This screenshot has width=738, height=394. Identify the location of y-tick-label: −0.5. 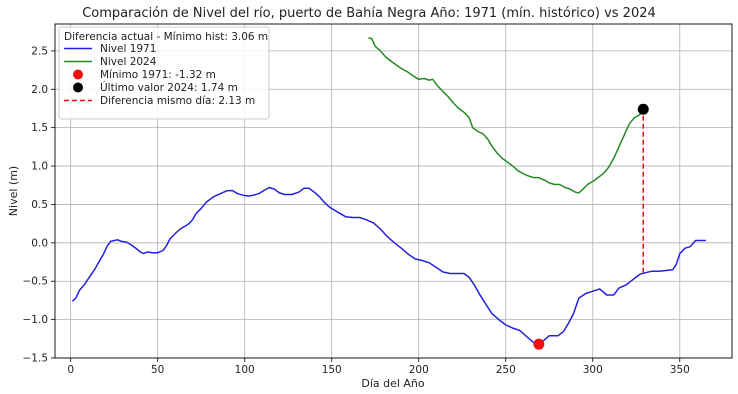
(36, 282).